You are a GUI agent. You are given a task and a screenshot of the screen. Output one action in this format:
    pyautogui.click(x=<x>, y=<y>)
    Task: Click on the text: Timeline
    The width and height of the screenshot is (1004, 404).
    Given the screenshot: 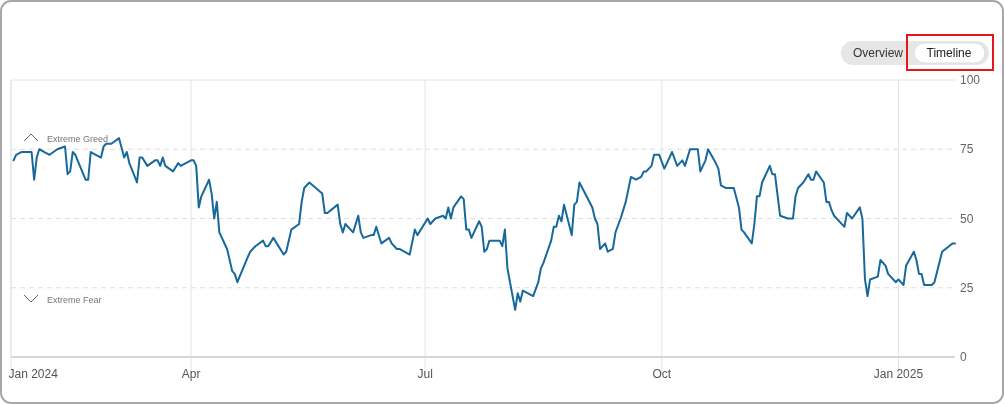 What is the action you would take?
    pyautogui.click(x=949, y=53)
    